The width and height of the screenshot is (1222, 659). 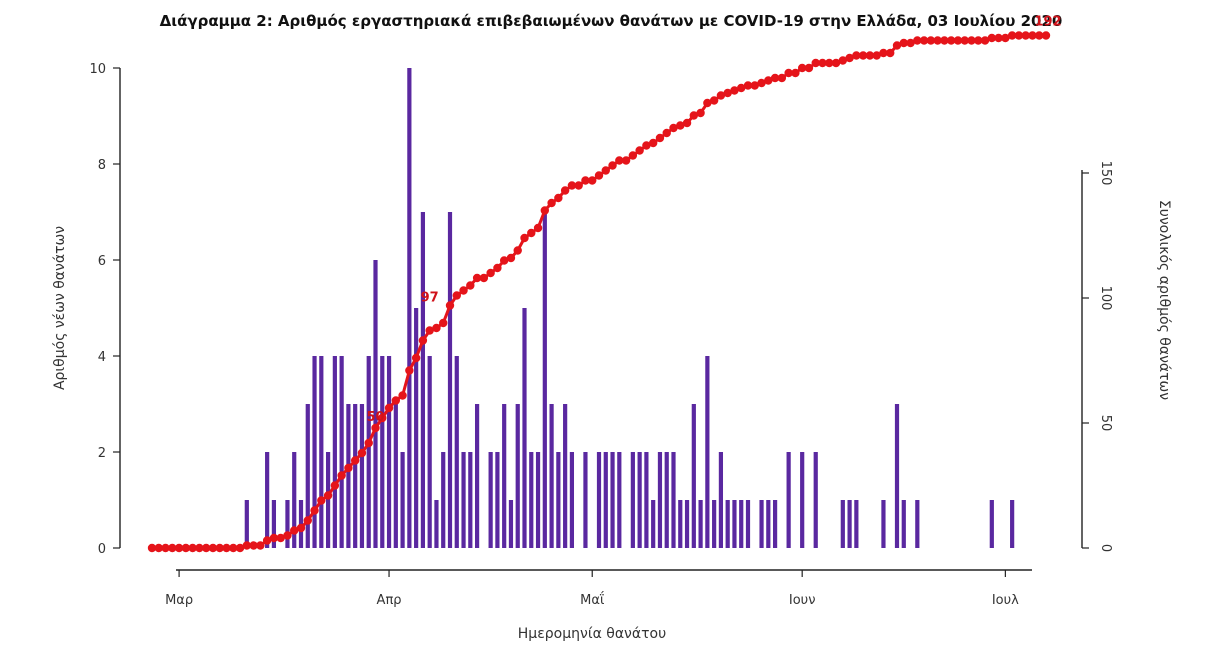 I want to click on y-left-tick-label: 0, so click(x=102, y=549).